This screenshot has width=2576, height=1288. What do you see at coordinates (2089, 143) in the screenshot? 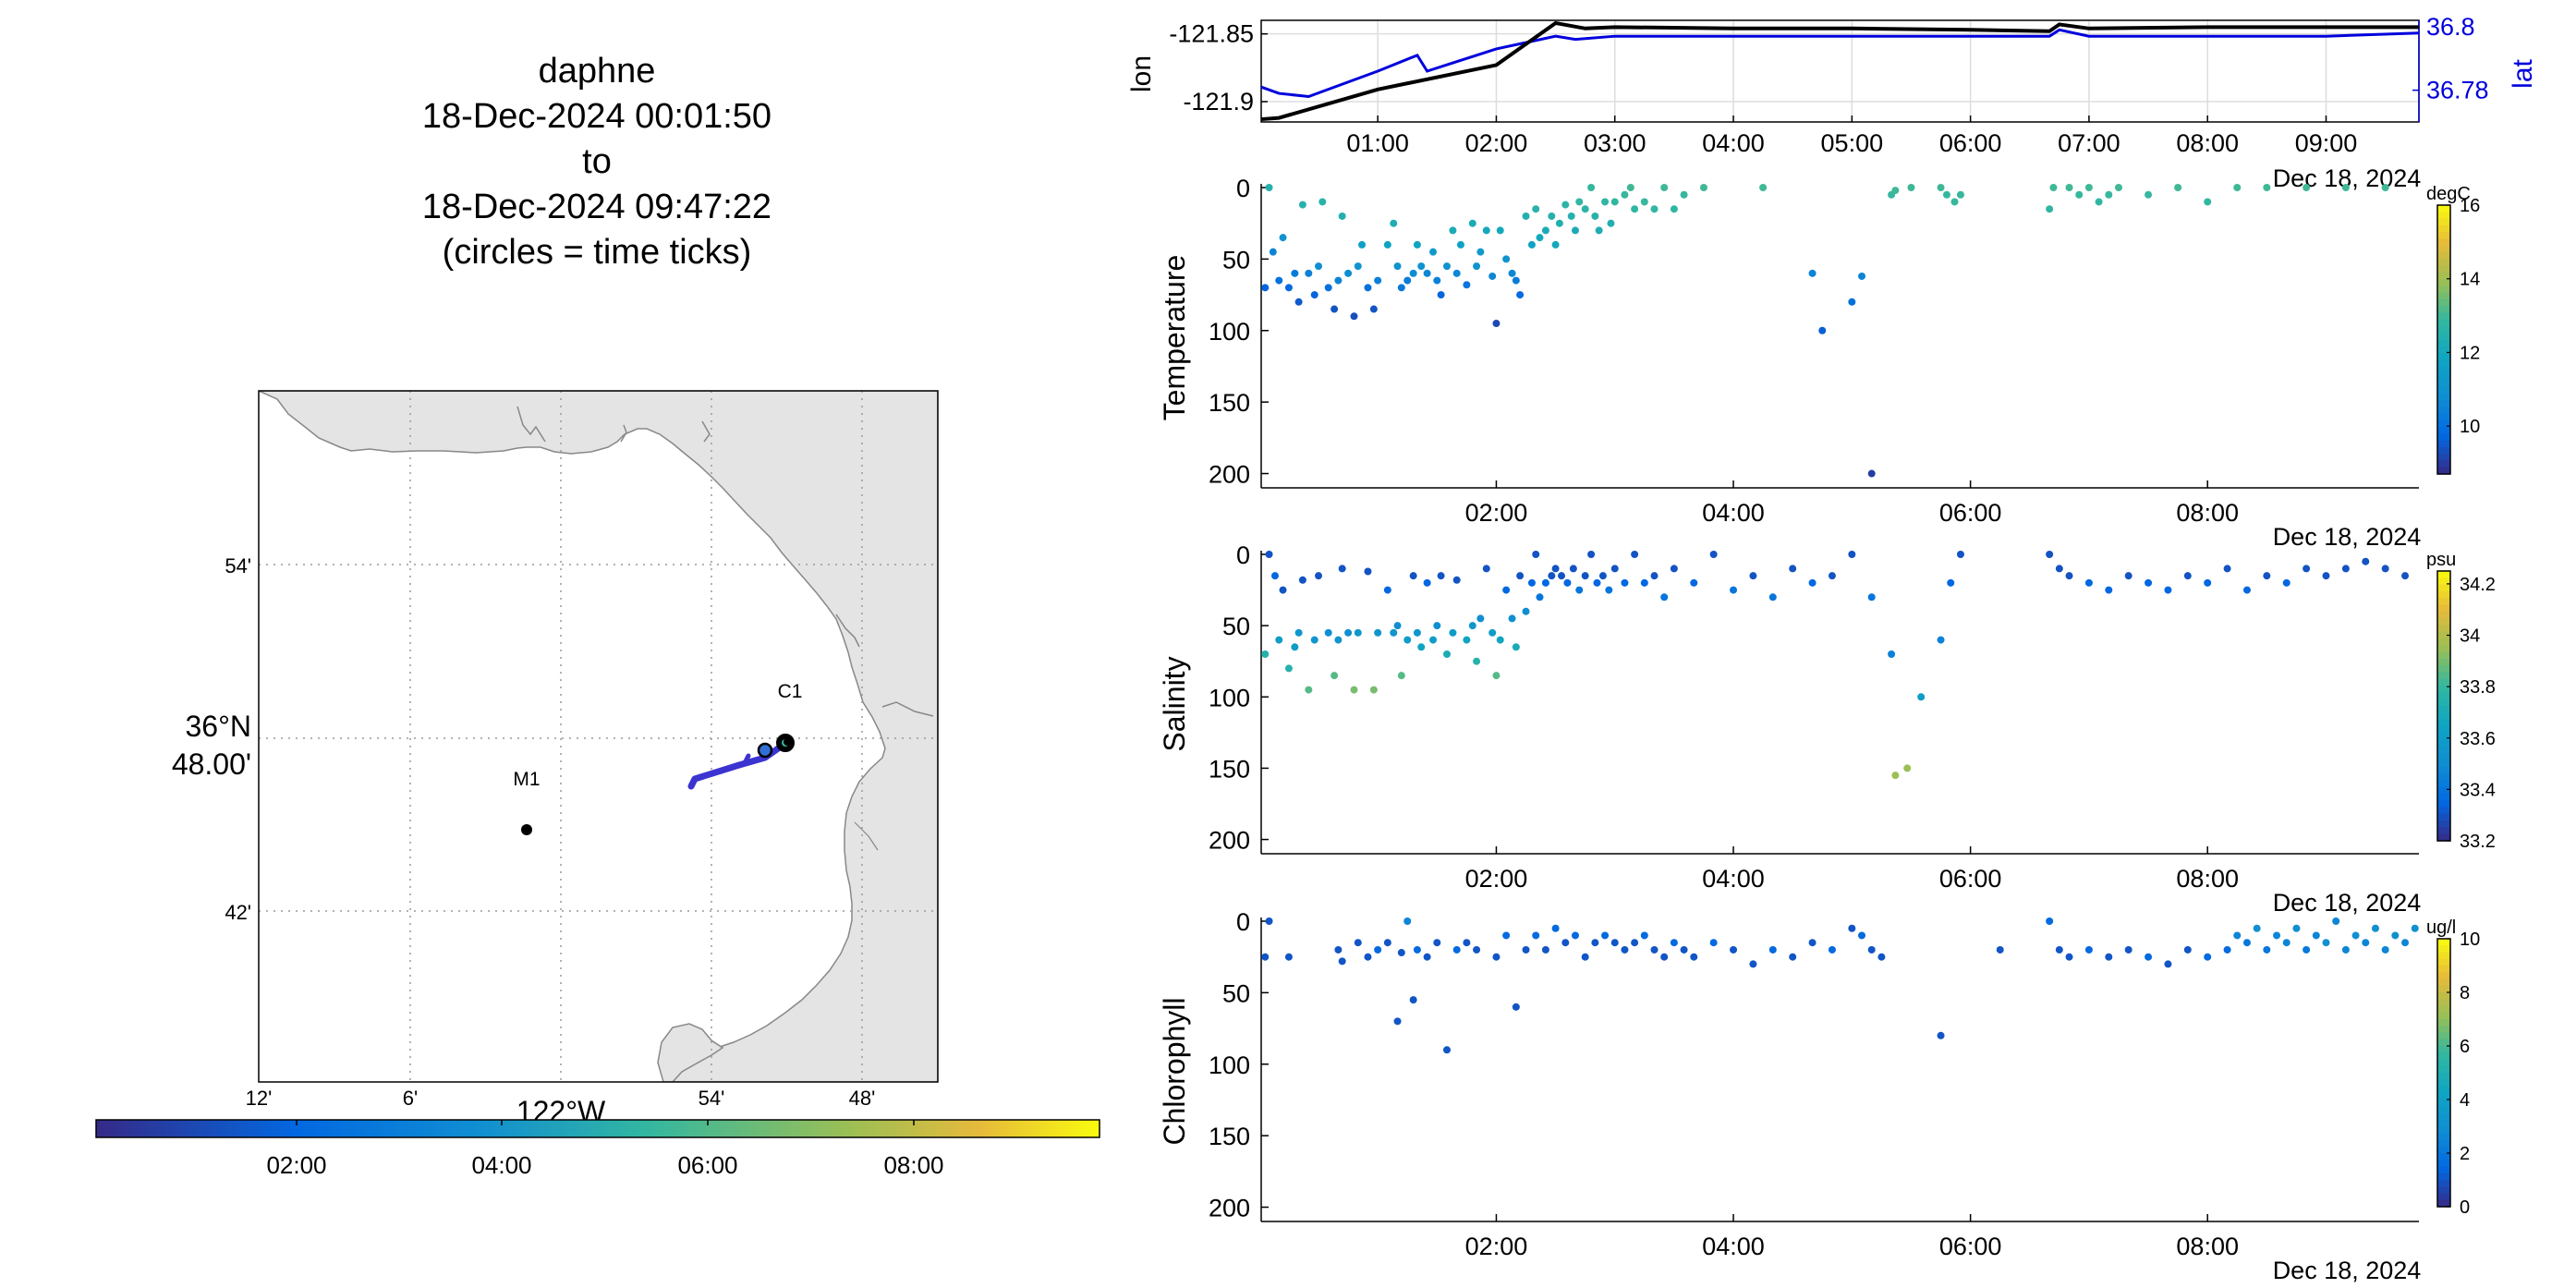
I see `lonlat-xtick-label: 07:00` at bounding box center [2089, 143].